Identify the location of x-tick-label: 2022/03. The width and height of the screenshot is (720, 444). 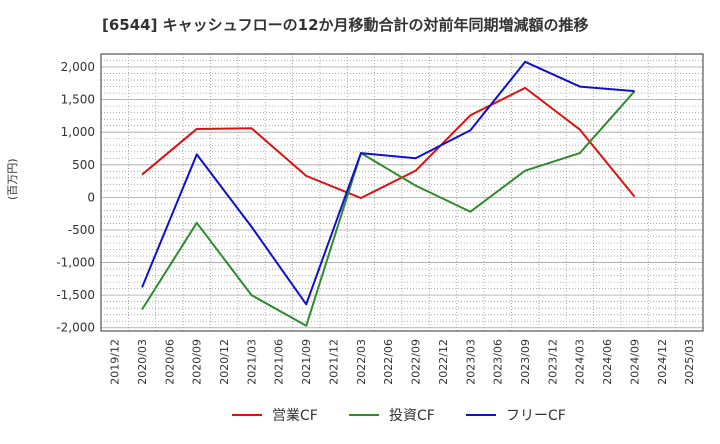
(361, 362).